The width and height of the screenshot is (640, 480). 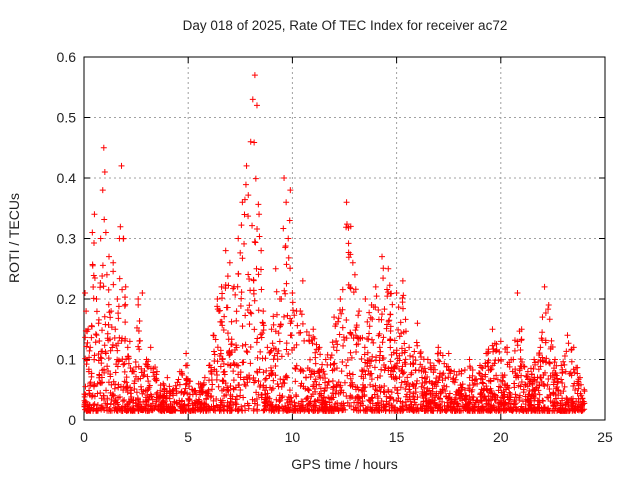 What do you see at coordinates (14, 238) in the screenshot?
I see `y-axis-label: ROTI / TECUs` at bounding box center [14, 238].